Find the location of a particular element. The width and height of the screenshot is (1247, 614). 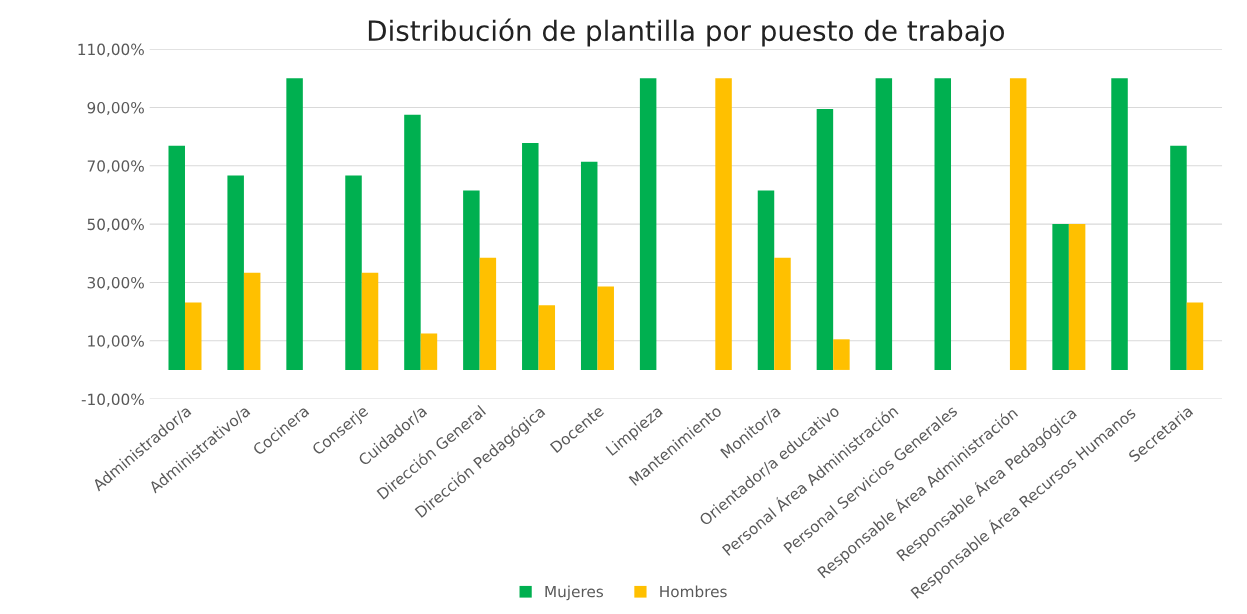

y-tick-label: 70,00% is located at coordinates (115, 167).